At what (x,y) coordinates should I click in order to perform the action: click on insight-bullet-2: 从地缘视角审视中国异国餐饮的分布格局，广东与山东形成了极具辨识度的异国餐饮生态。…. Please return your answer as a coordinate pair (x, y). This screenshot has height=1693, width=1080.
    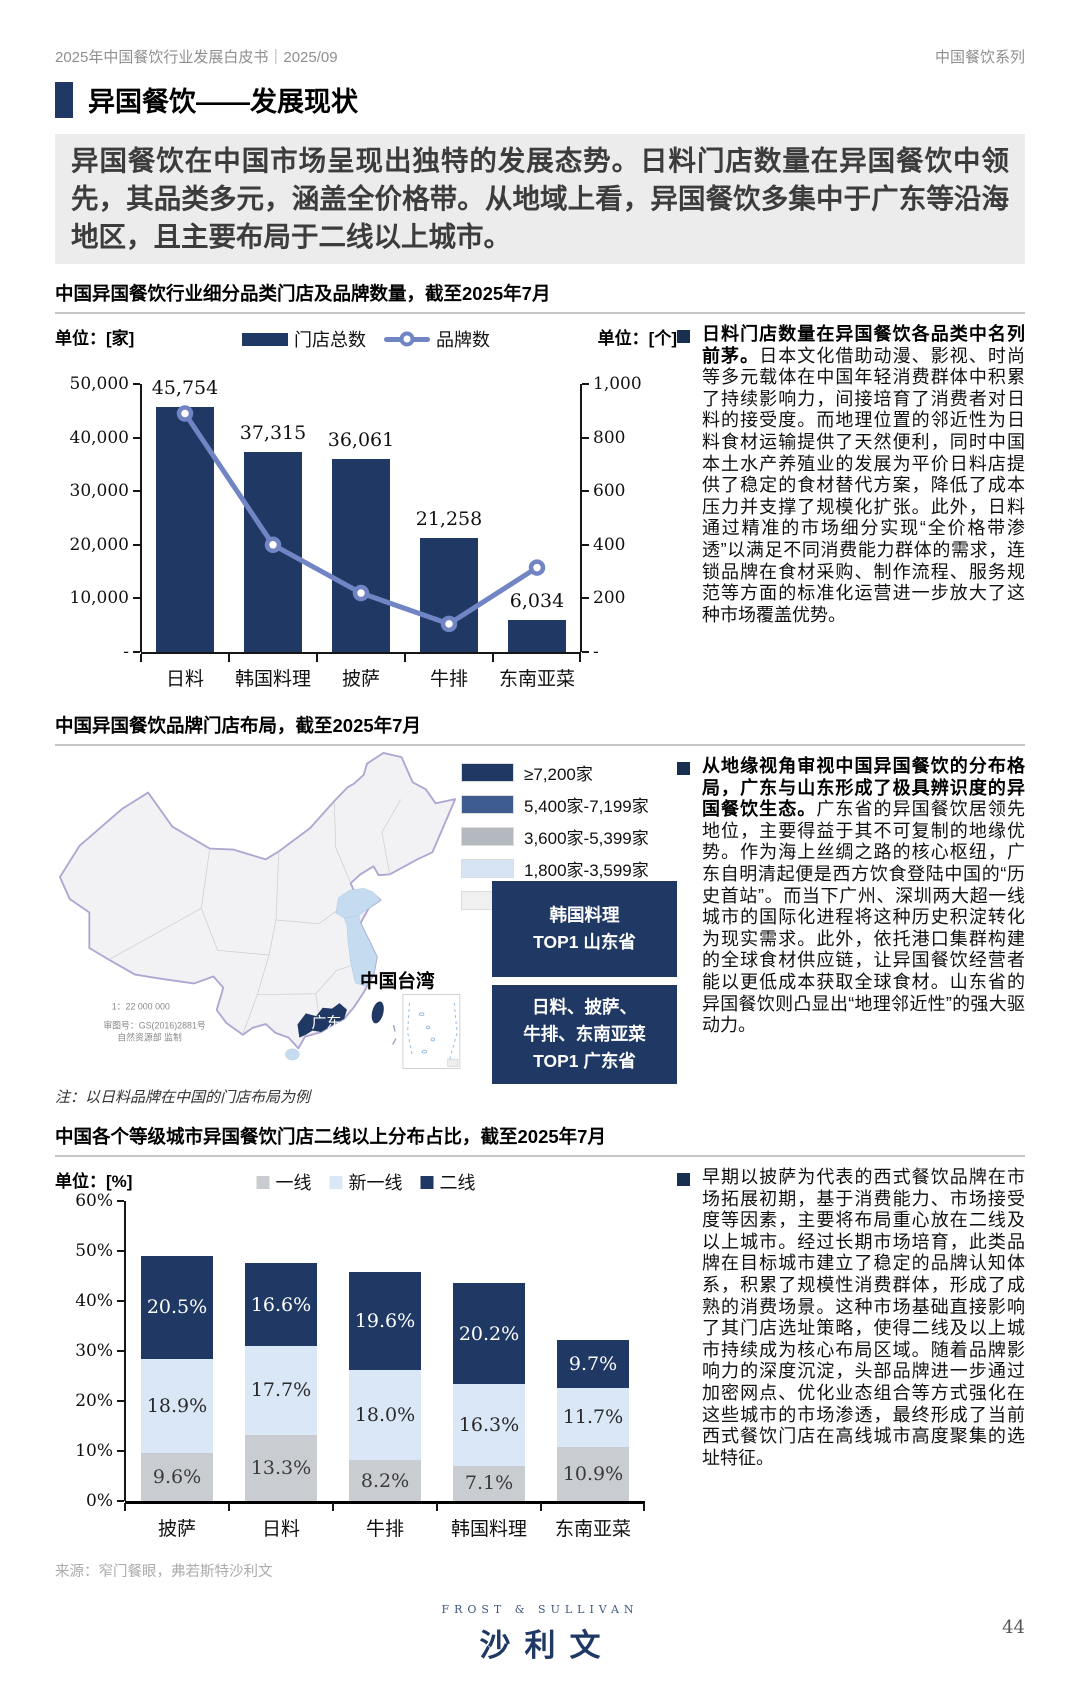
    Looking at the image, I should click on (851, 896).